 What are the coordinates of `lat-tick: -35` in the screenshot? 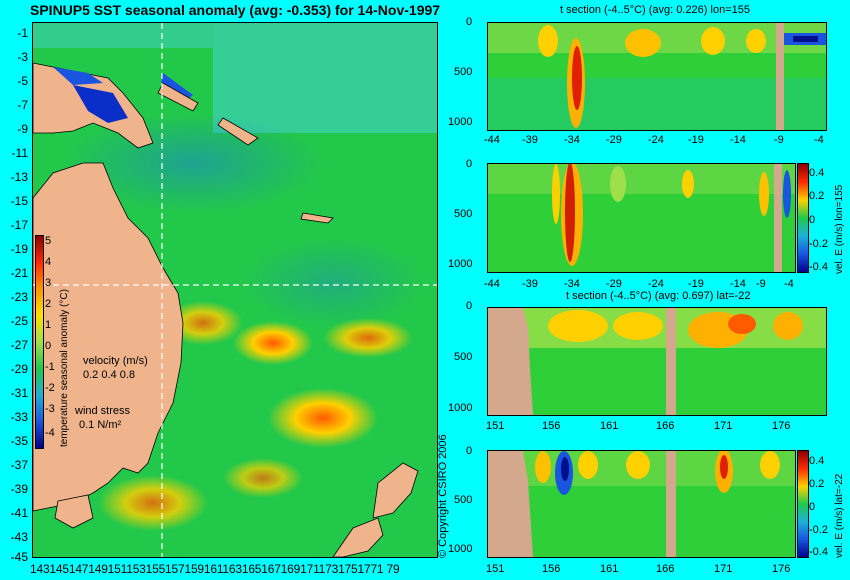 It's located at (19, 441).